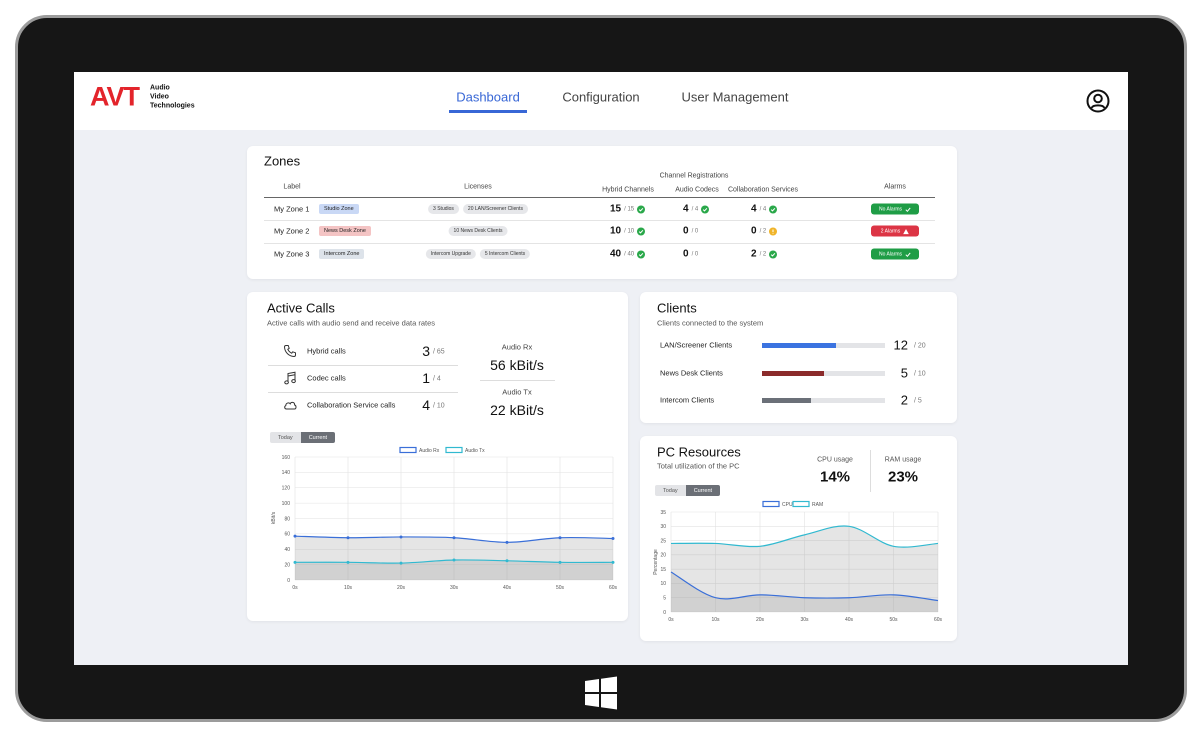 This screenshot has width=1200, height=735. Describe the element at coordinates (763, 254) in the screenshot. I see `total: / 2` at that location.